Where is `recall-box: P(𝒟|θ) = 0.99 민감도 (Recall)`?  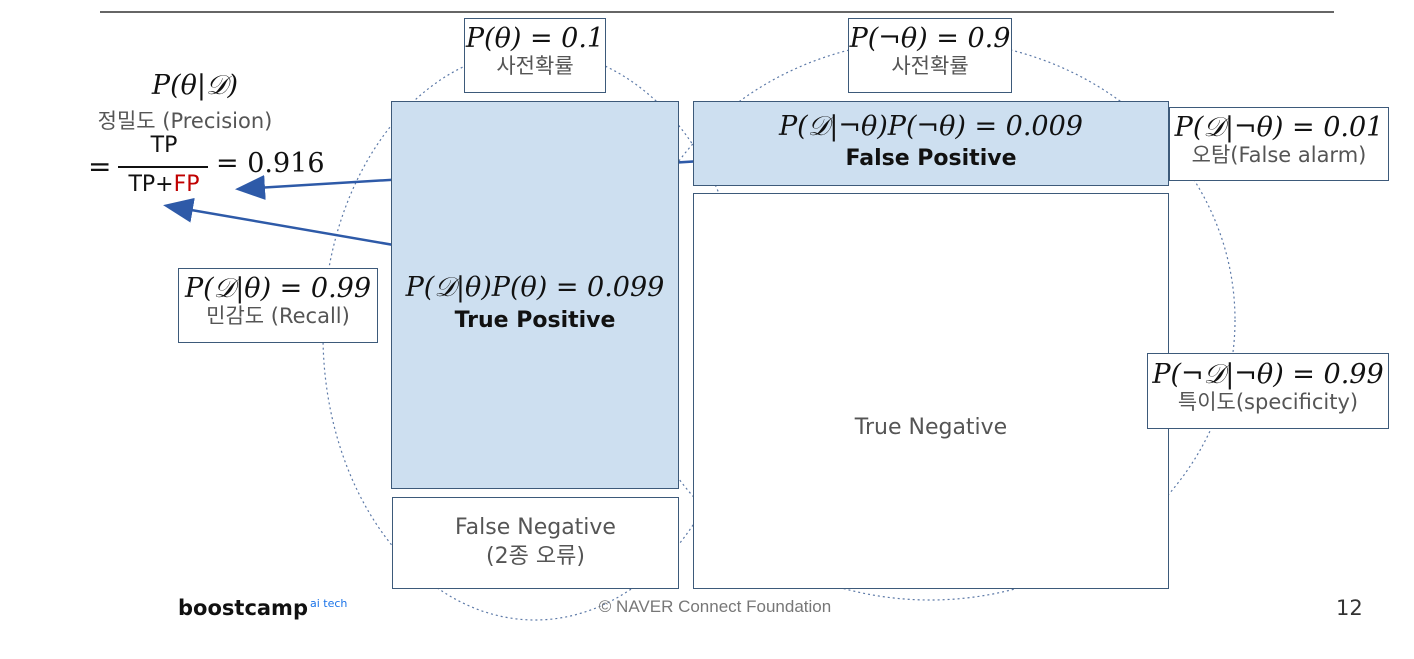
recall-box: P(𝒟|θ) = 0.99 민감도 (Recall) is located at coordinates (278, 305).